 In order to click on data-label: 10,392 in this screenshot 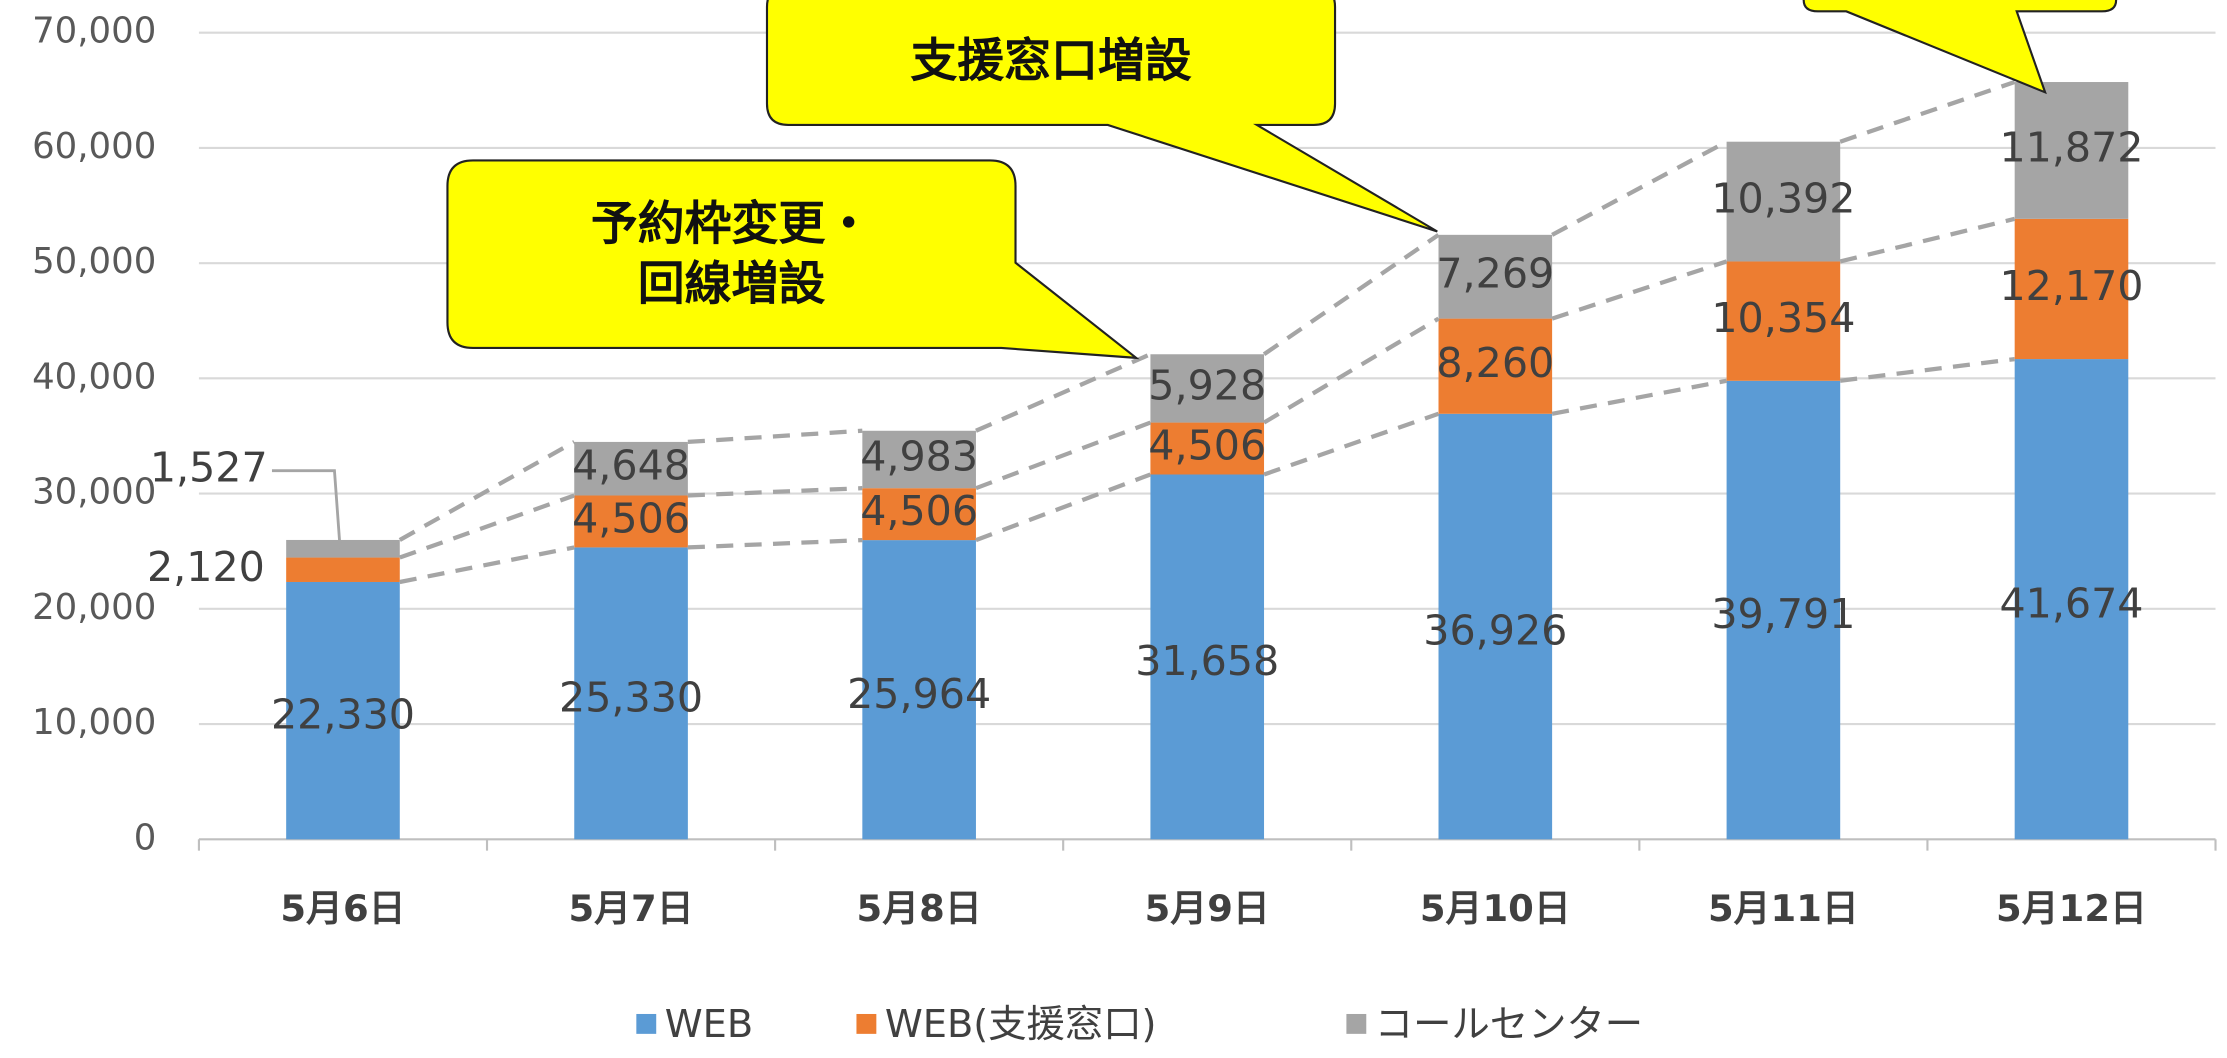, I will do `click(1783, 199)`.